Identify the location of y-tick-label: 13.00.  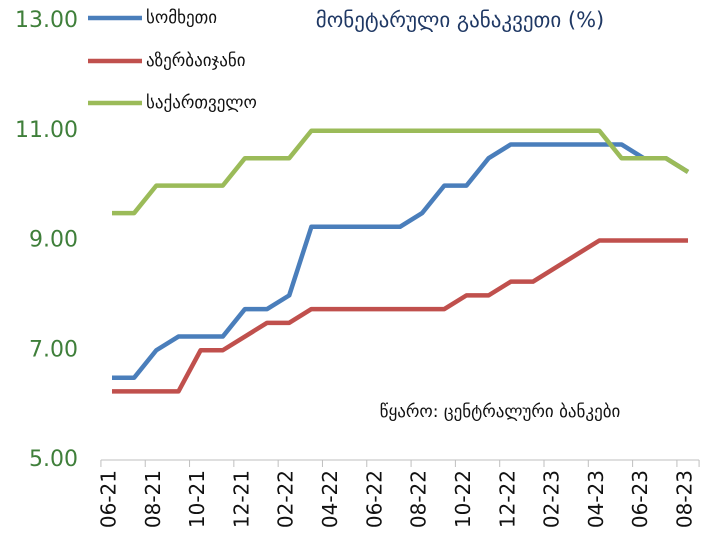
(46, 20).